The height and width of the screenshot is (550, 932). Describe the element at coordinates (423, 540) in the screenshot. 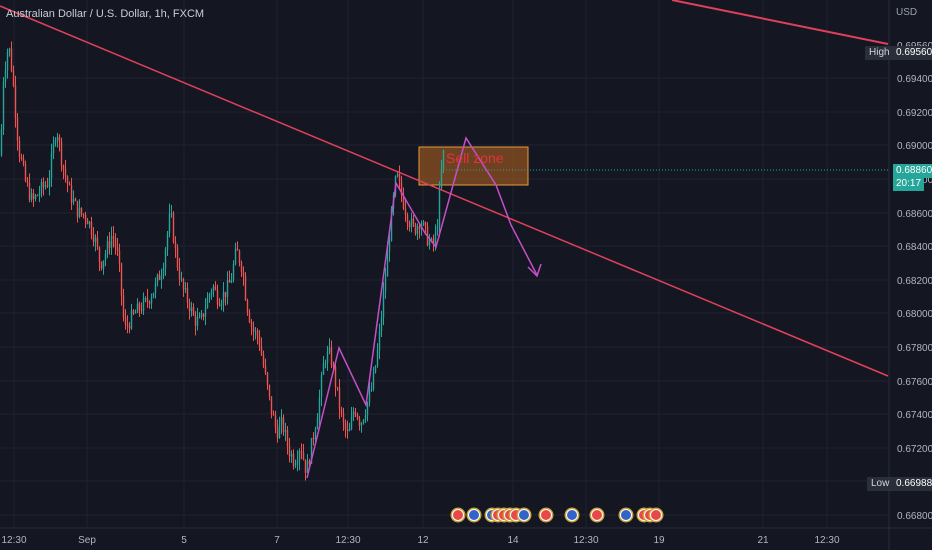

I see `x-tick-label: 12` at that location.